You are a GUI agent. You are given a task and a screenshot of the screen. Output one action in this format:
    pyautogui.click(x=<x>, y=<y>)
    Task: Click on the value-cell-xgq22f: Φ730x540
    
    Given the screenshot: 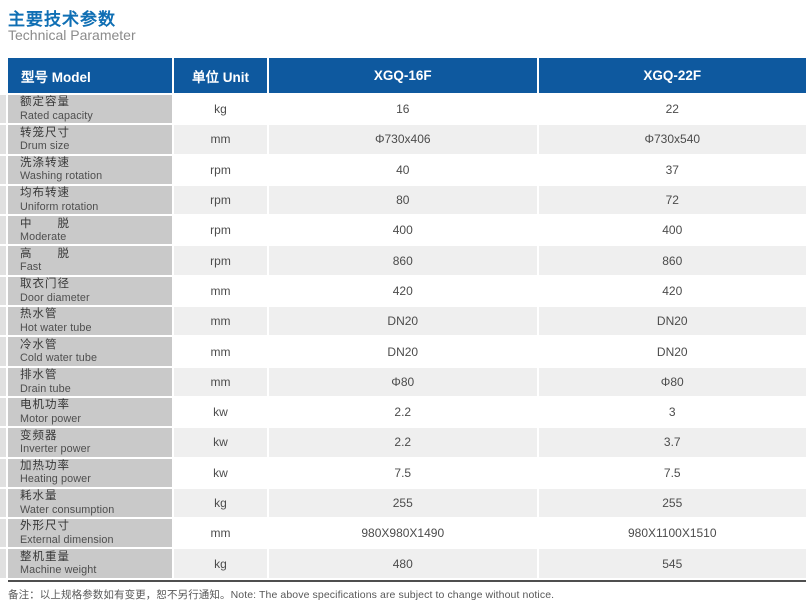 What is the action you would take?
    pyautogui.click(x=672, y=139)
    